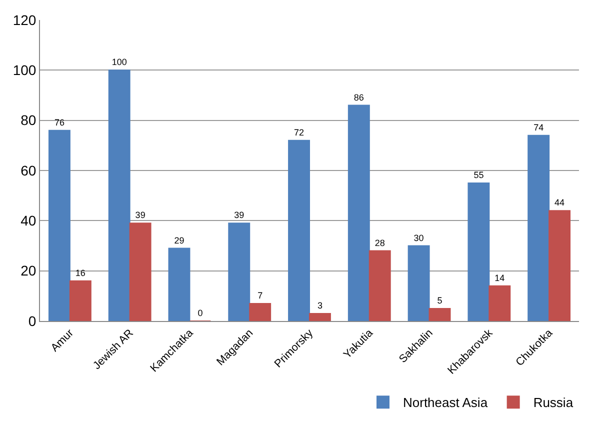  Describe the element at coordinates (24, 20) in the screenshot. I see `y-tick-label: 120` at that location.